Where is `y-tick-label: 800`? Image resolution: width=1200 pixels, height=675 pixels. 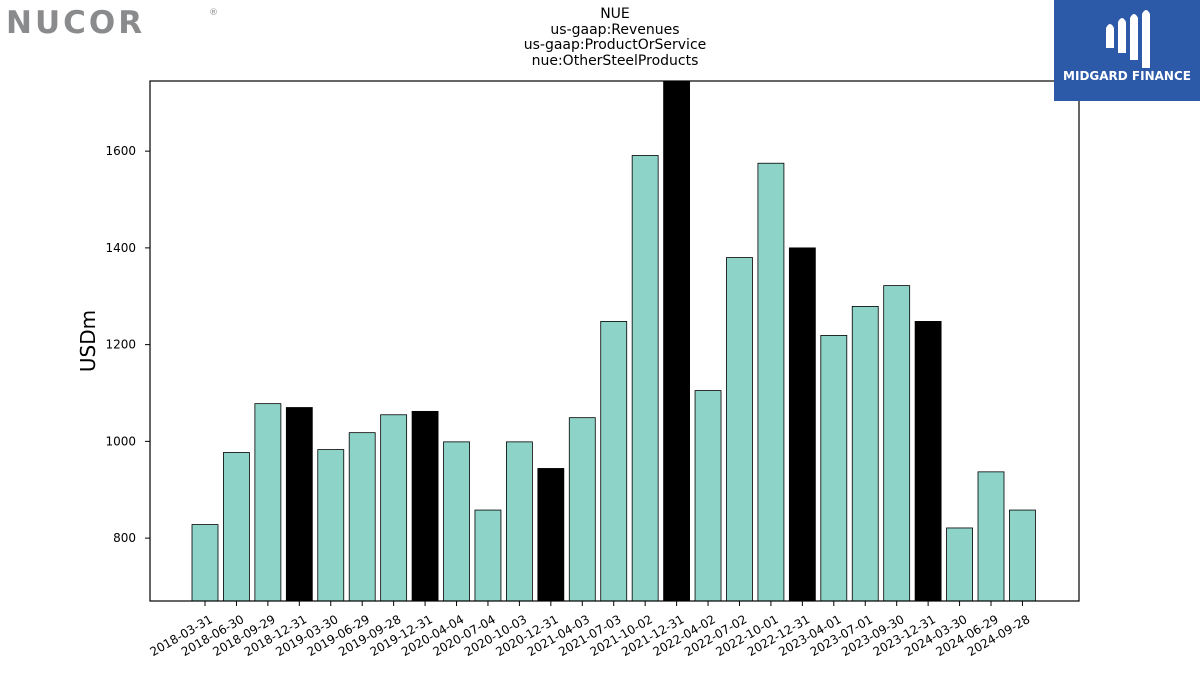
y-tick-label: 800 is located at coordinates (124, 538).